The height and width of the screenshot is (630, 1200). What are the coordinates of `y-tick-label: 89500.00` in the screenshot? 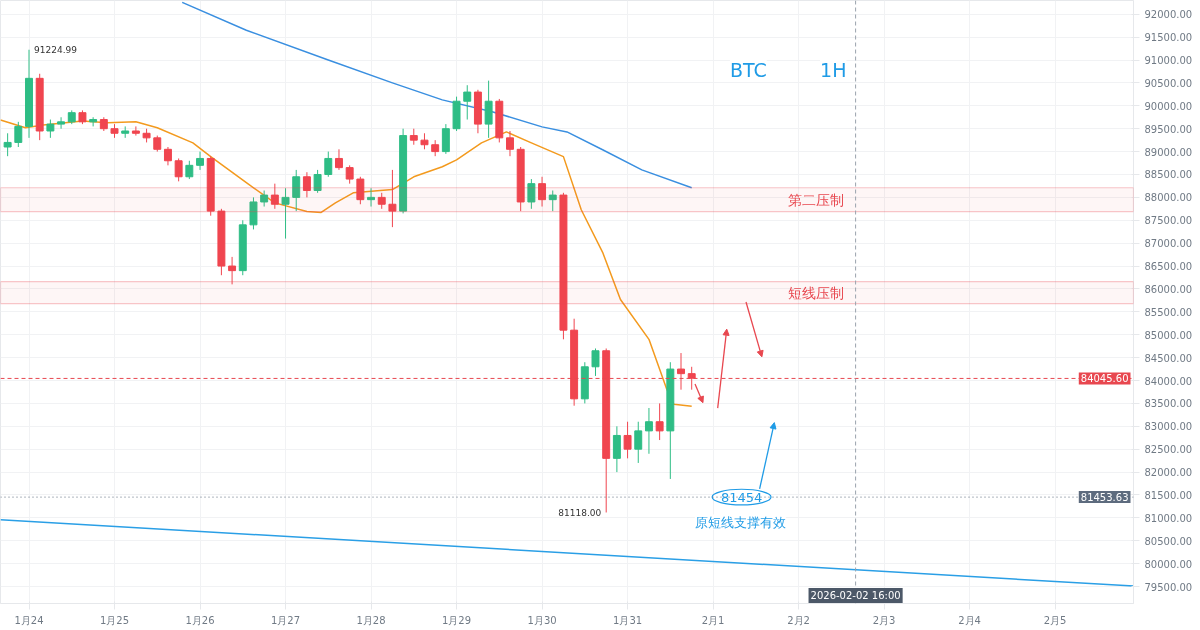 It's located at (1168, 129).